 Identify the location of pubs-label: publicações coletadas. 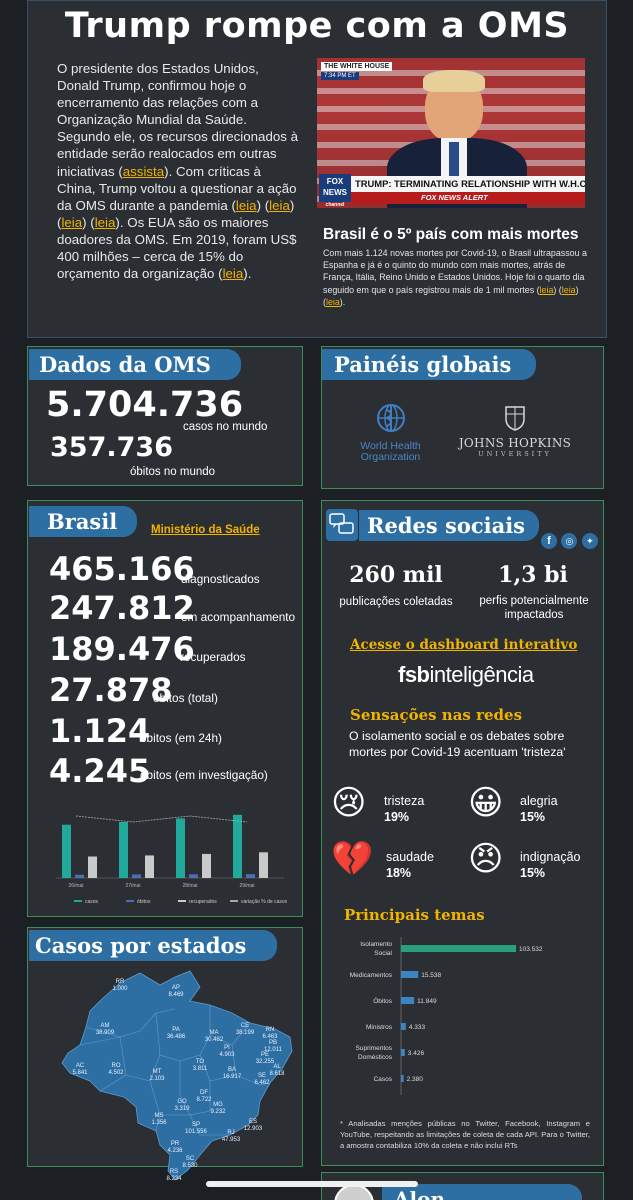
(396, 602).